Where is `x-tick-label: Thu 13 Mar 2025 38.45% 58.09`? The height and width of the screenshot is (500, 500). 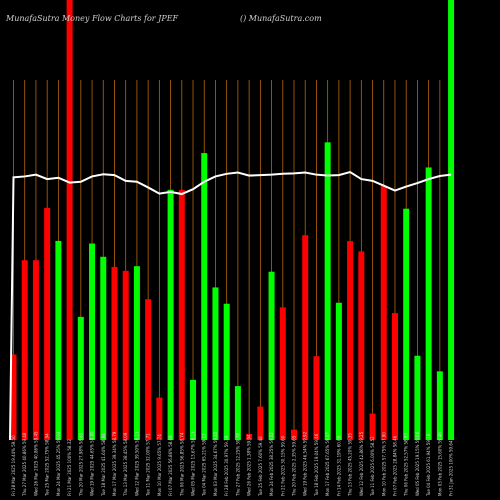
x-tick-label: Thu 13 Mar 2025 38.45% 58.09 is located at coordinates (125, 464).